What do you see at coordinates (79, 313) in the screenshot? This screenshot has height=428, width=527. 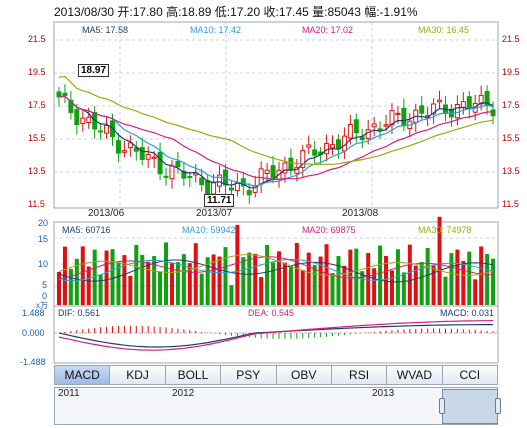 I see `macd-dif-label: DIF: 0.561` at bounding box center [79, 313].